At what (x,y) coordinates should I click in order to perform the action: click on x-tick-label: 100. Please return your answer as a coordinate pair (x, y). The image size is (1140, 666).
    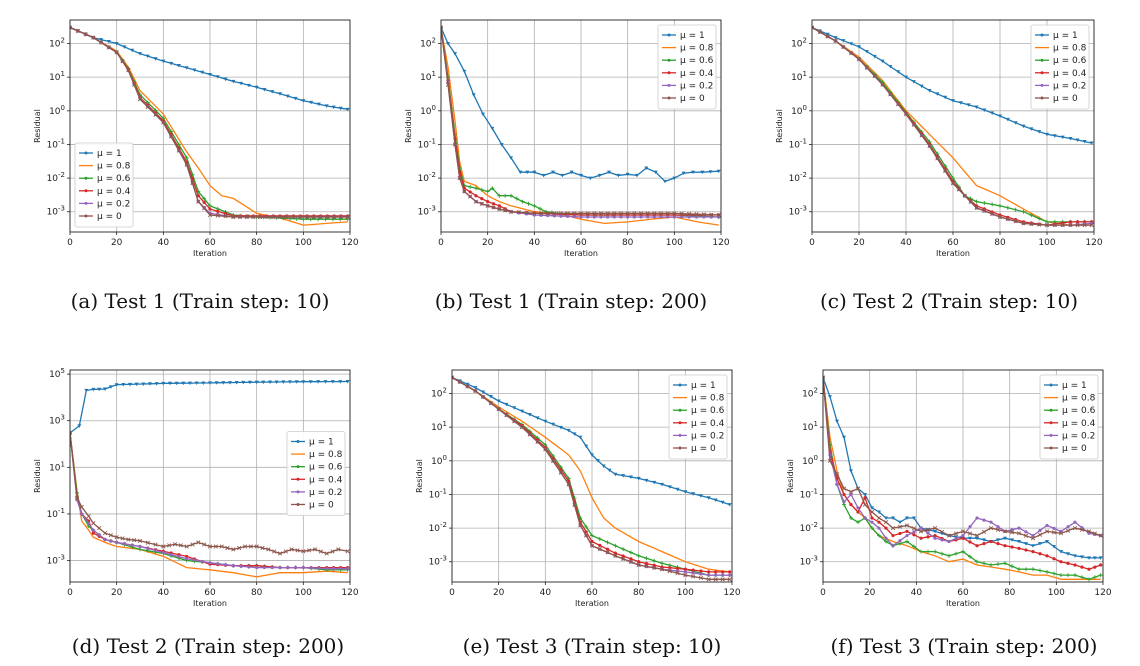
    Looking at the image, I should click on (1046, 243).